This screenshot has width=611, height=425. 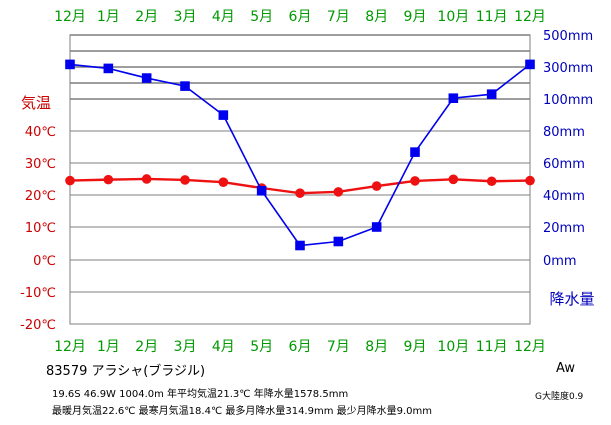 I want to click on left-axis-title: 気温, so click(x=36, y=103).